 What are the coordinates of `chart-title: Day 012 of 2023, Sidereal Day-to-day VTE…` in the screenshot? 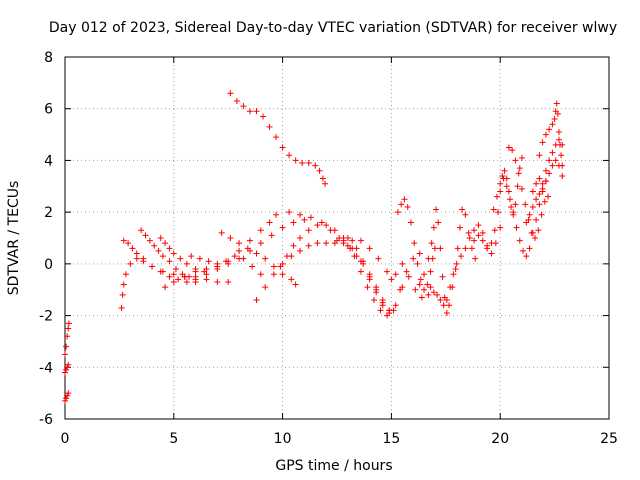 It's located at (333, 28).